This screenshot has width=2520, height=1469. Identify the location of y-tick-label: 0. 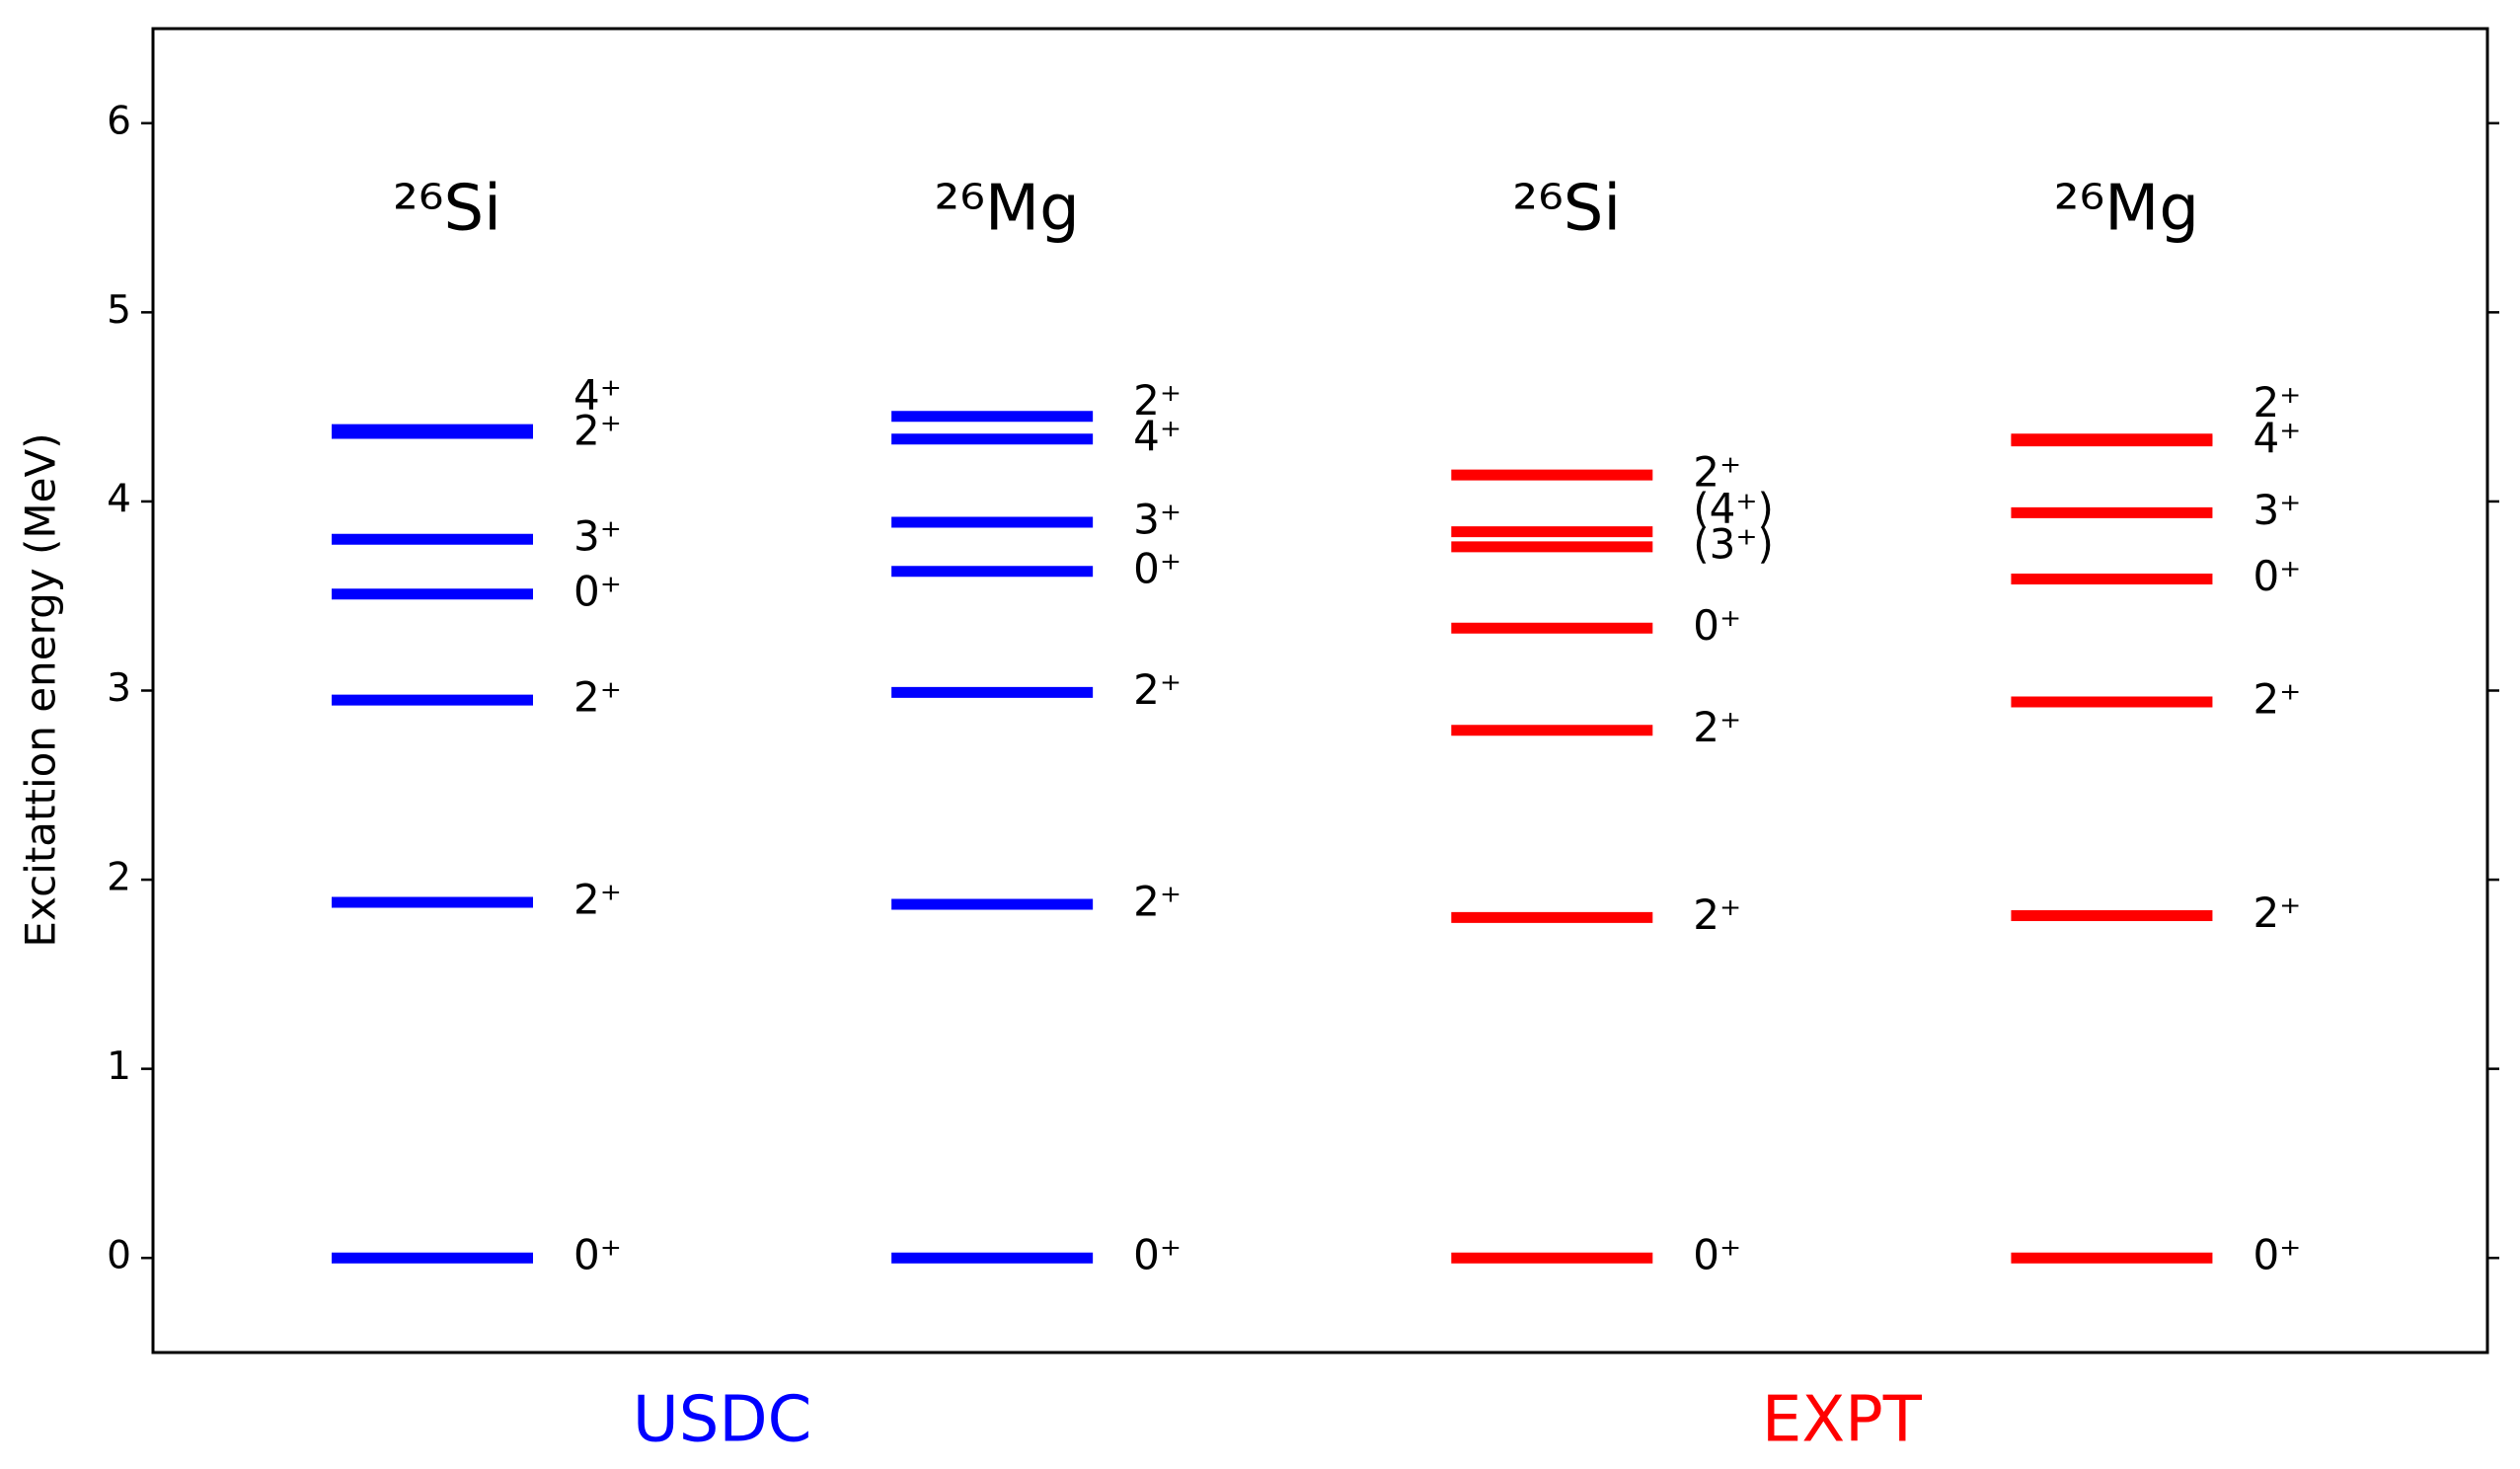
(119, 1256).